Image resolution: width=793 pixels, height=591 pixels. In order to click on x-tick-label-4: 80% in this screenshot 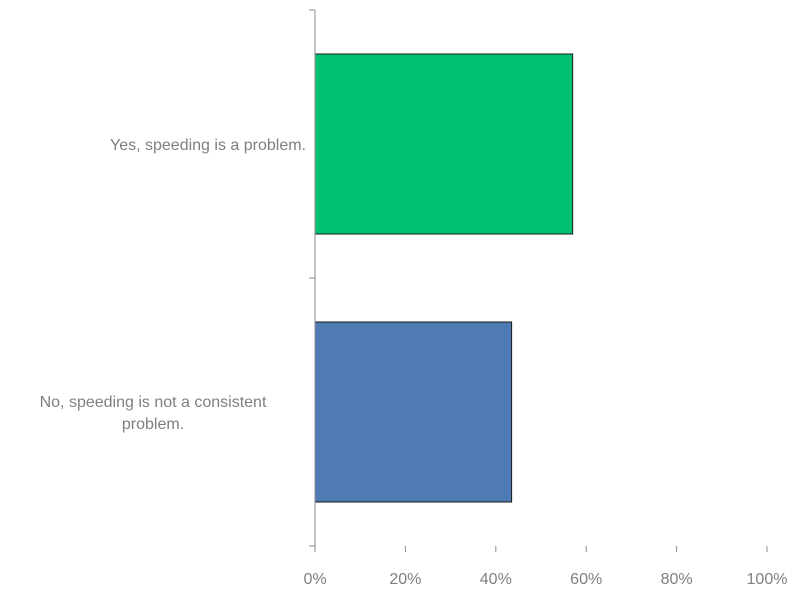, I will do `click(677, 579)`.